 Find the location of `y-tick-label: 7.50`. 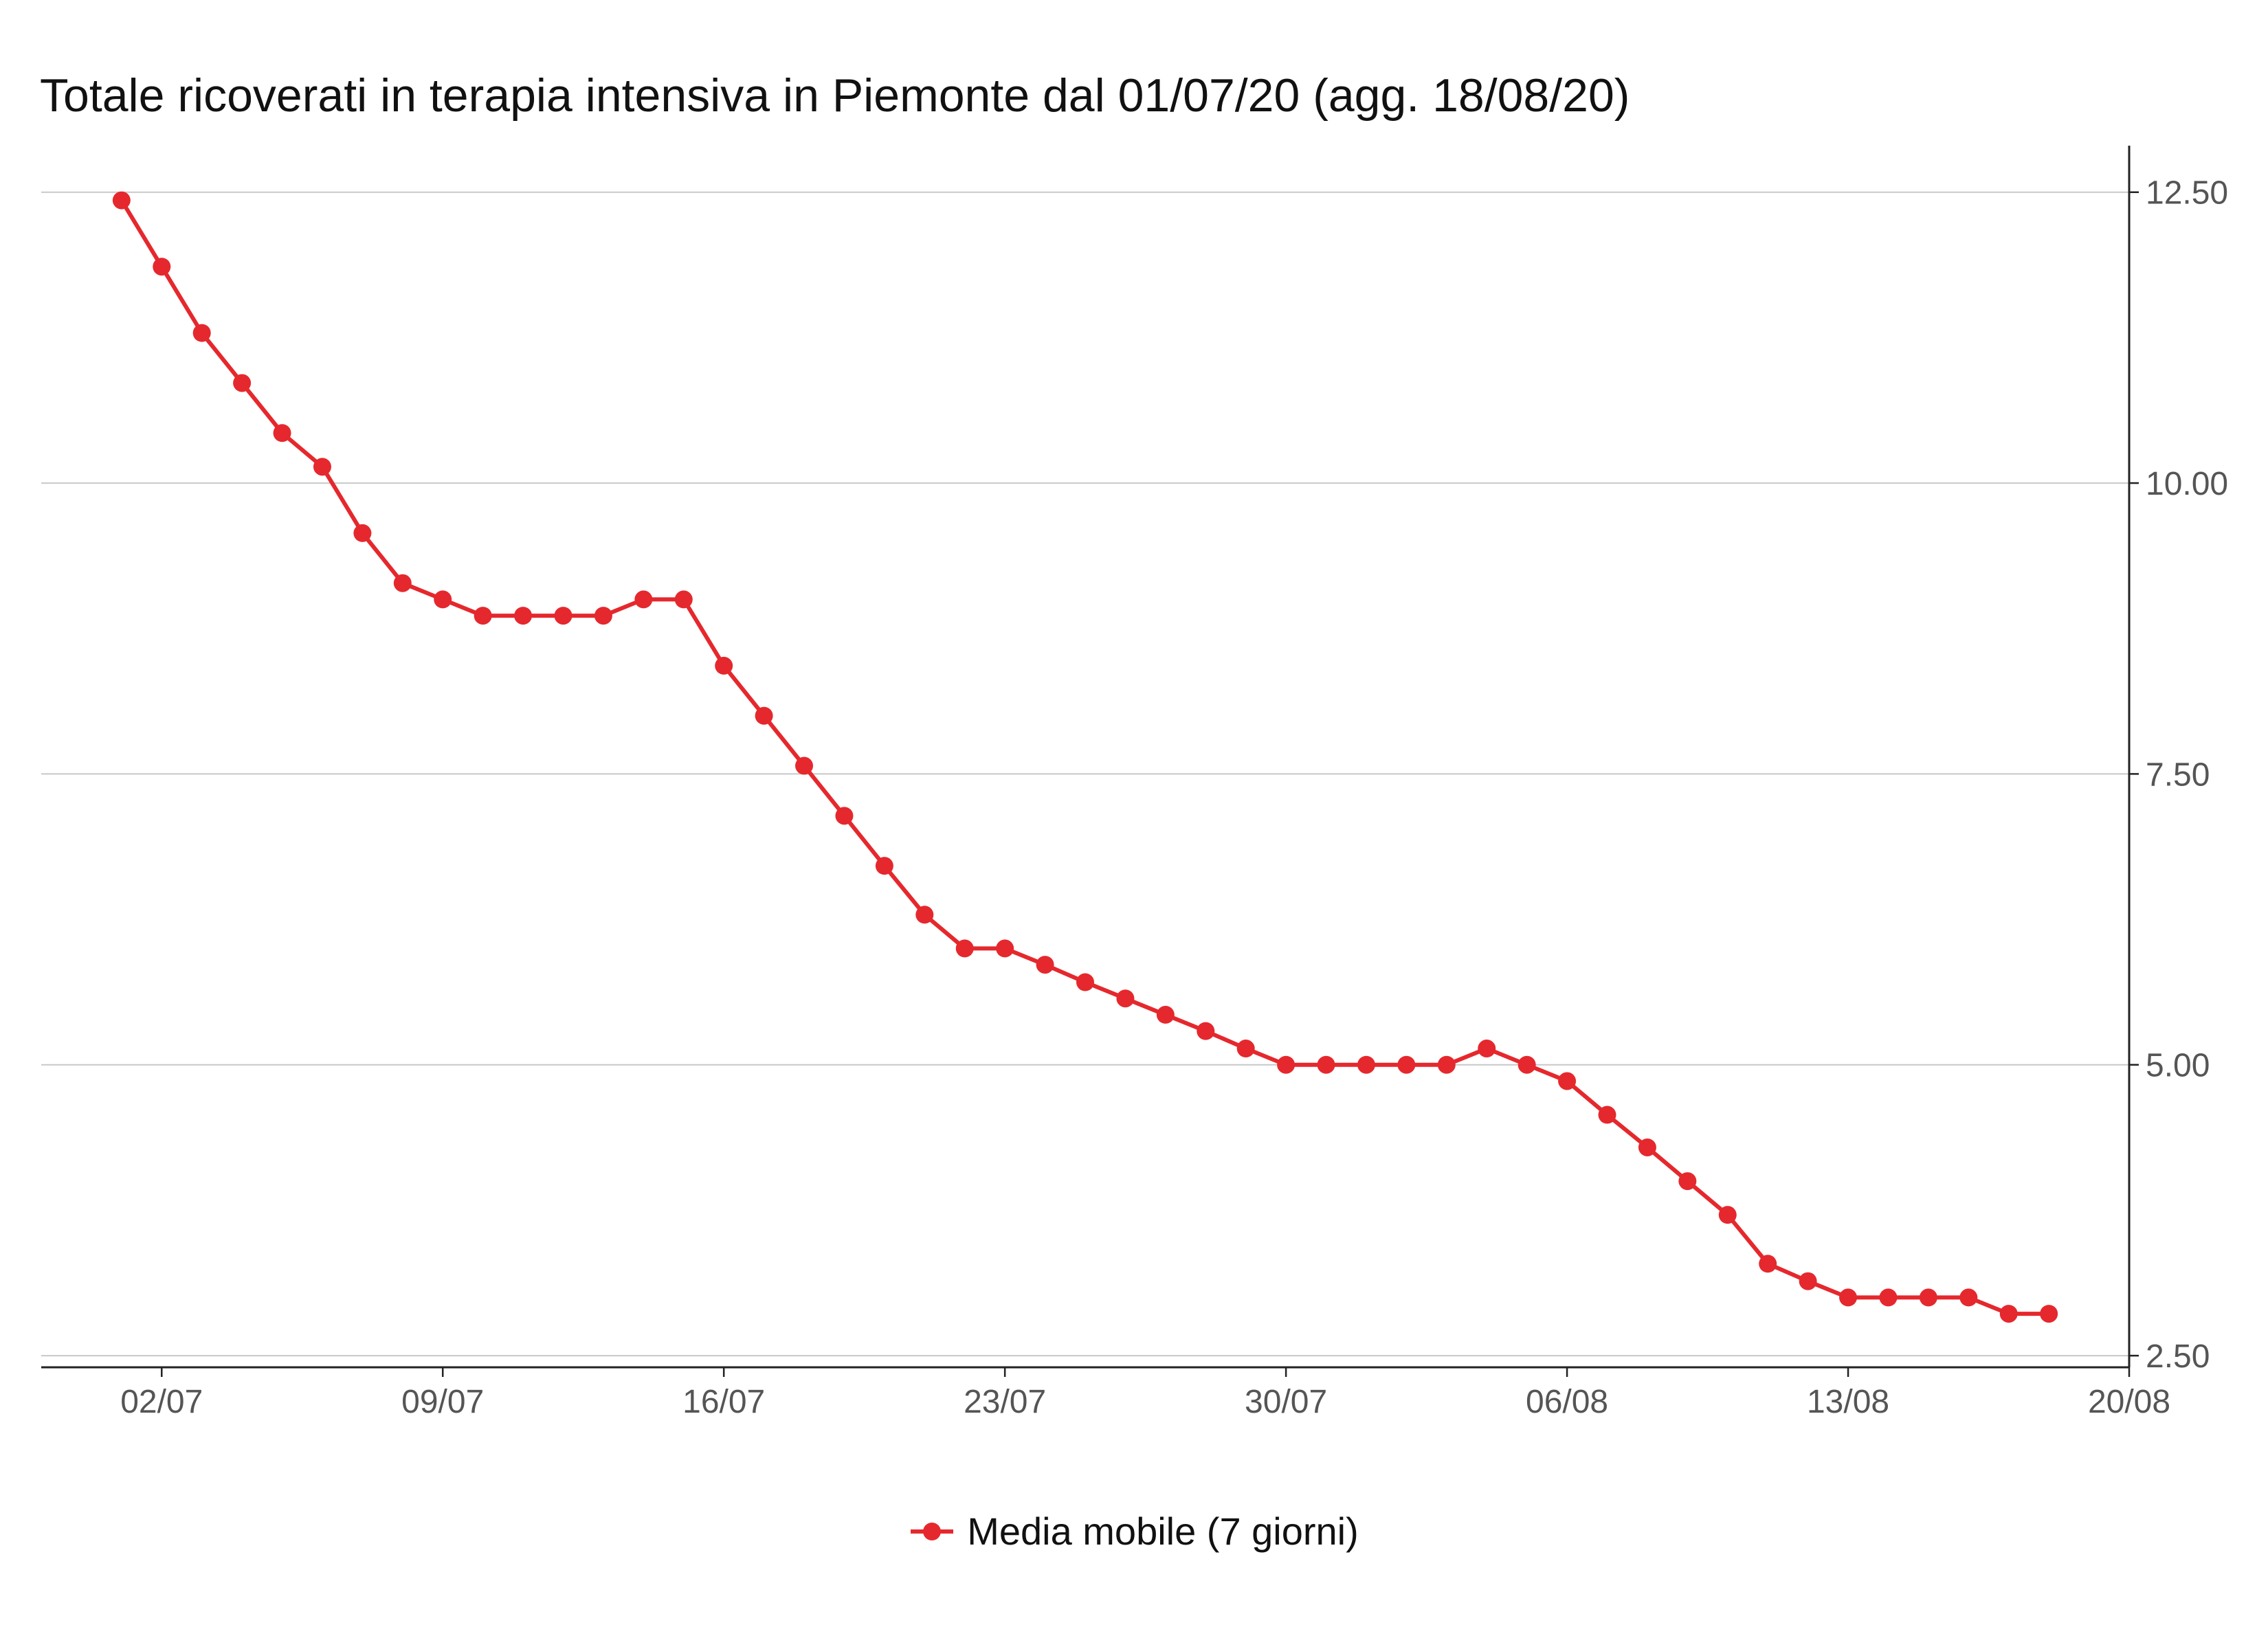

y-tick-label: 7.50 is located at coordinates (2178, 775).